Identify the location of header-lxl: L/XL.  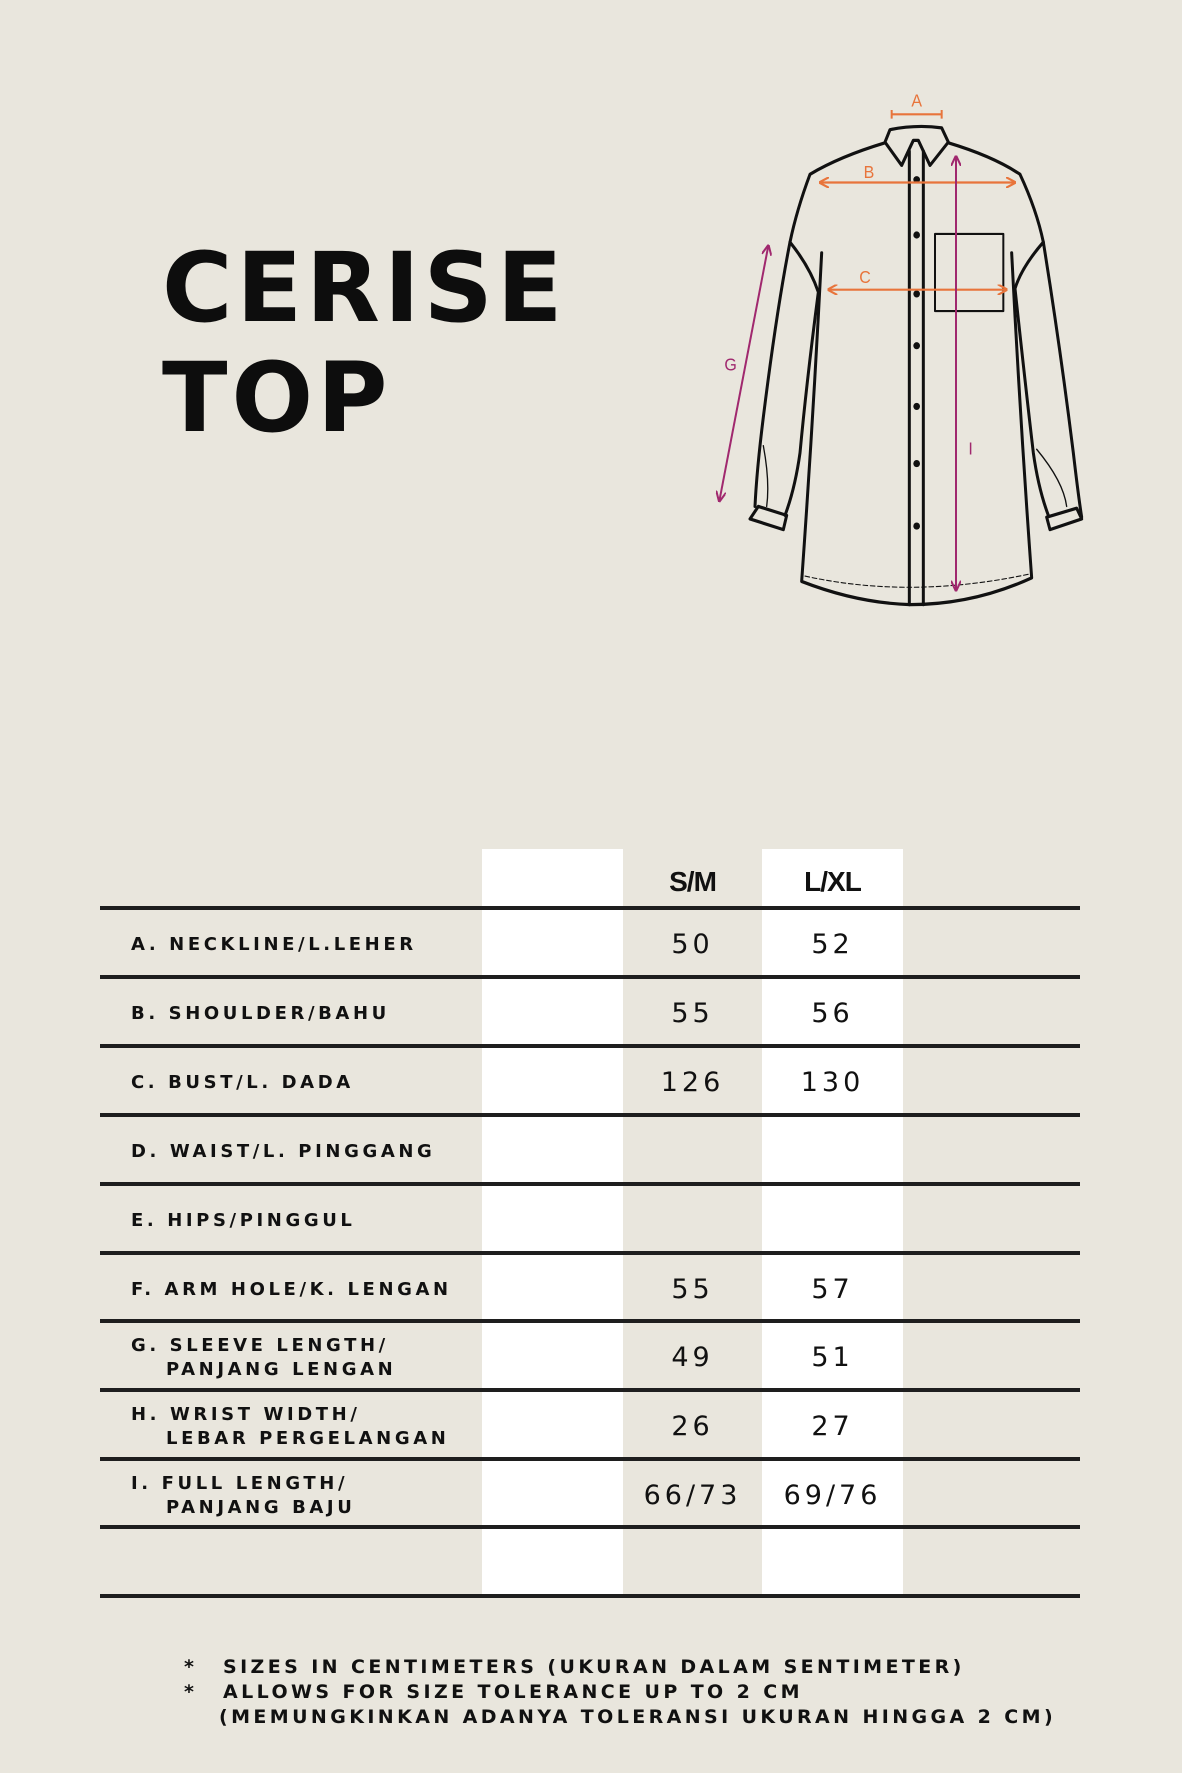
(833, 881).